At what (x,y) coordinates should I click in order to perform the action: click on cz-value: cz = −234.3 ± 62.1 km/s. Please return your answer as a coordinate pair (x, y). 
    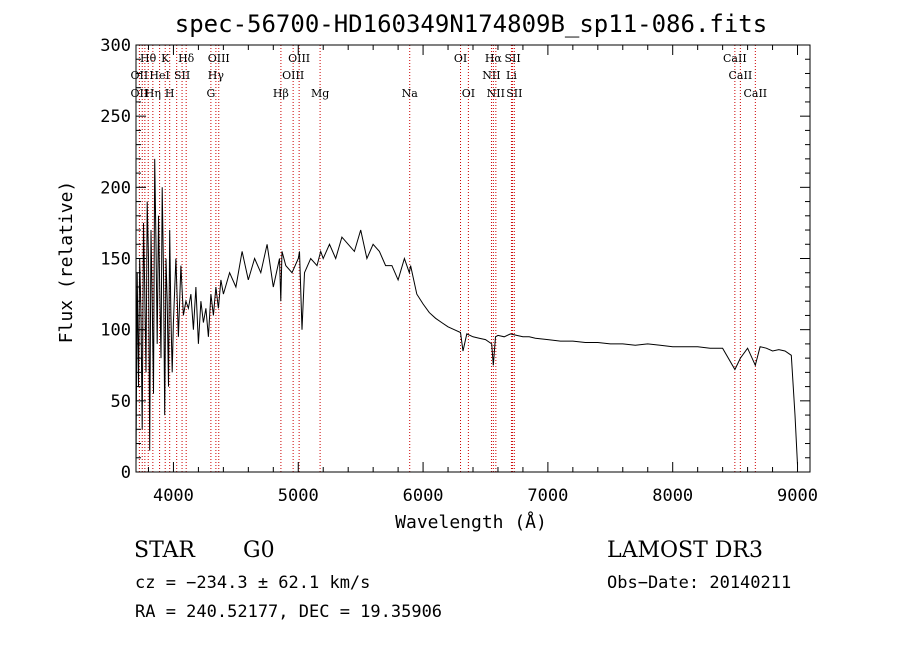
    Looking at the image, I should click on (253, 583).